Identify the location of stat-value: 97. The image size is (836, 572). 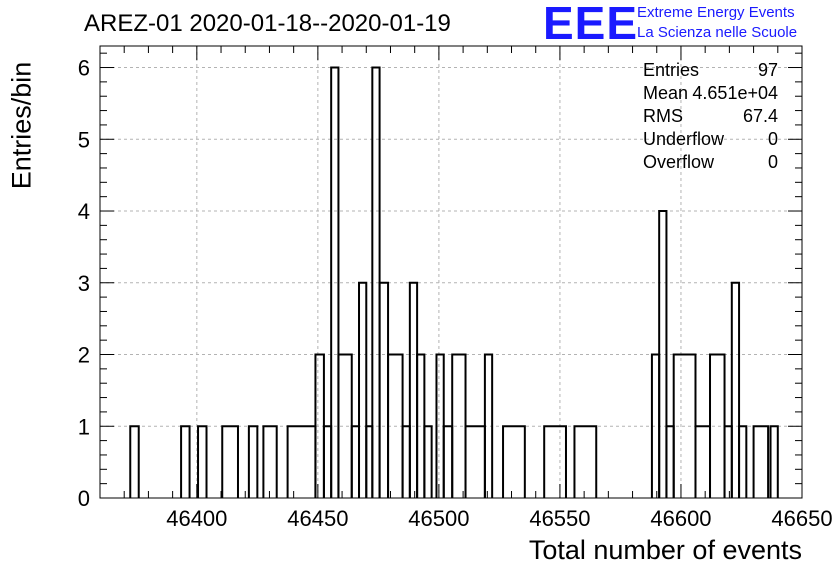
(767, 70).